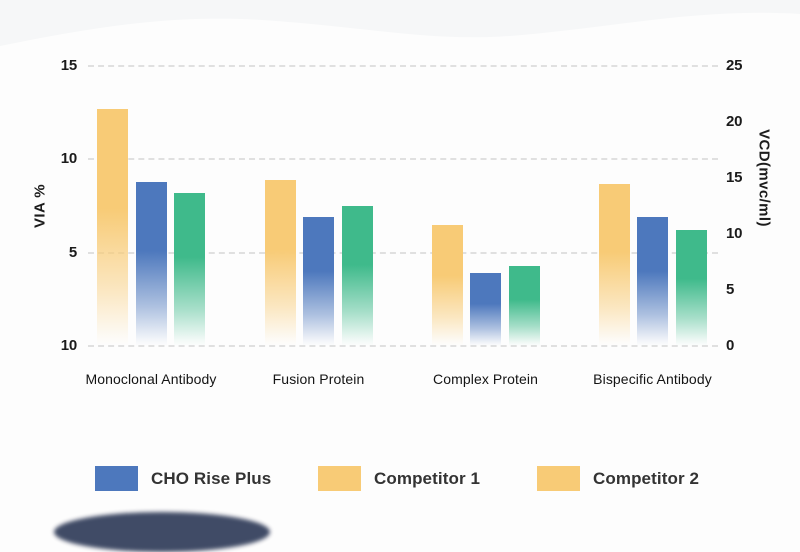 The image size is (800, 552). What do you see at coordinates (40, 206) in the screenshot?
I see `left-axis-title: VIA %` at bounding box center [40, 206].